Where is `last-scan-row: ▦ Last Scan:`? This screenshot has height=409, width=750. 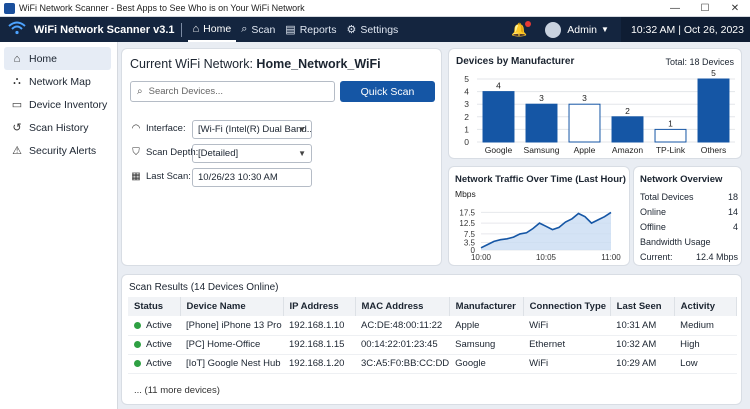 last-scan-row: ▦ Last Scan: is located at coordinates (163, 176).